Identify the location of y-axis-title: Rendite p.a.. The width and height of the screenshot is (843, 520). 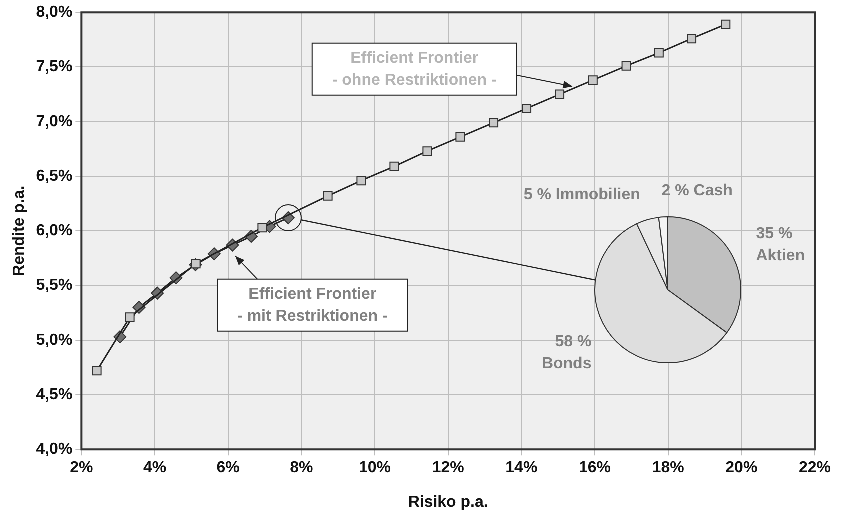
(19, 231).